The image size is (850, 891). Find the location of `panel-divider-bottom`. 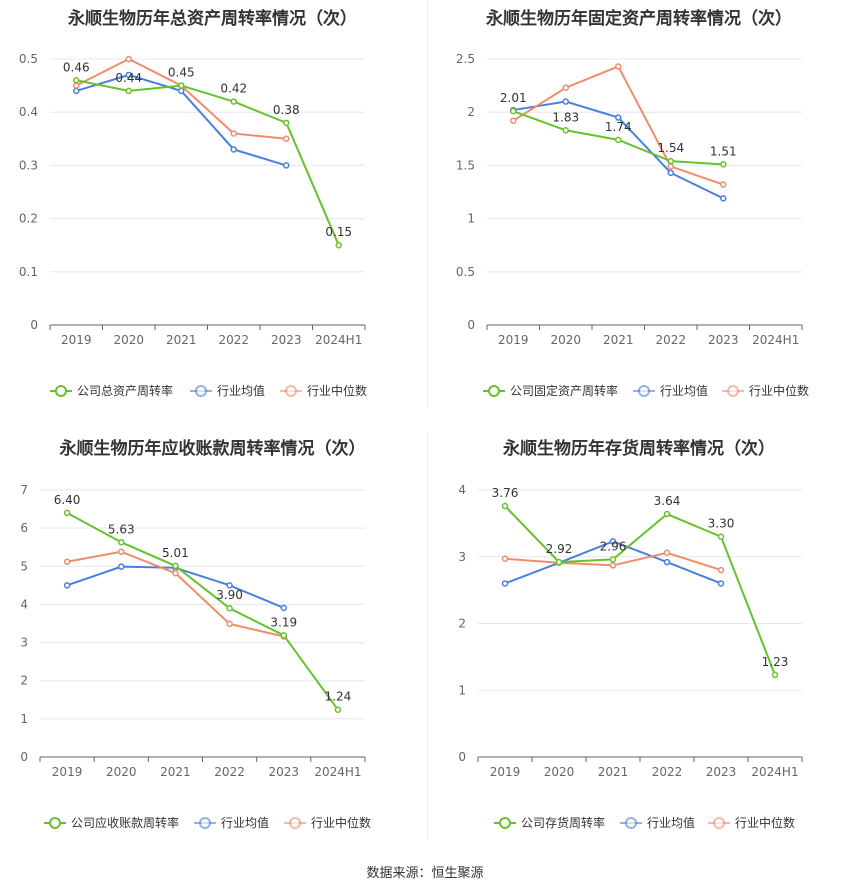

panel-divider-bottom is located at coordinates (427, 636).